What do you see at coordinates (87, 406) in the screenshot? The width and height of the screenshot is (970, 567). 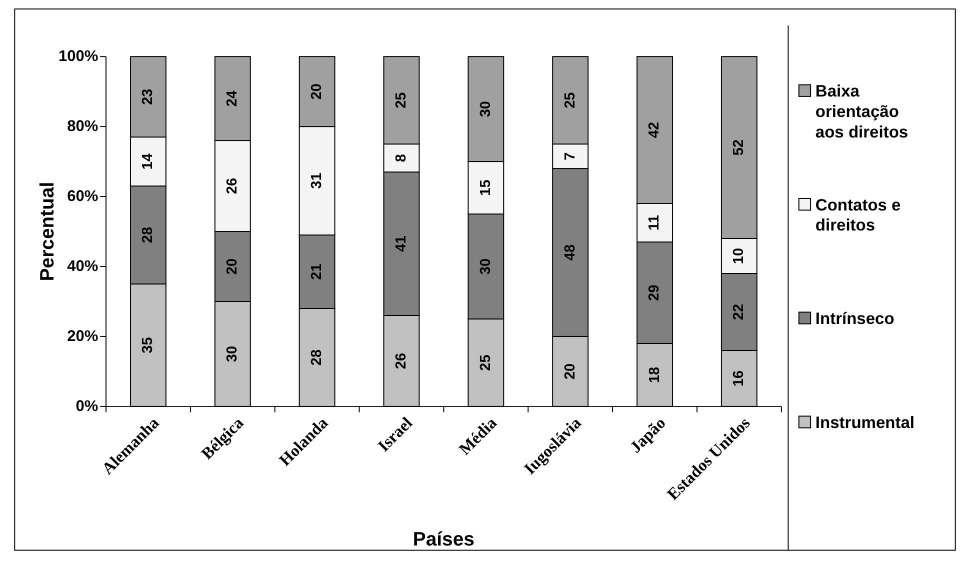 I see `y-tick-label: 0%` at bounding box center [87, 406].